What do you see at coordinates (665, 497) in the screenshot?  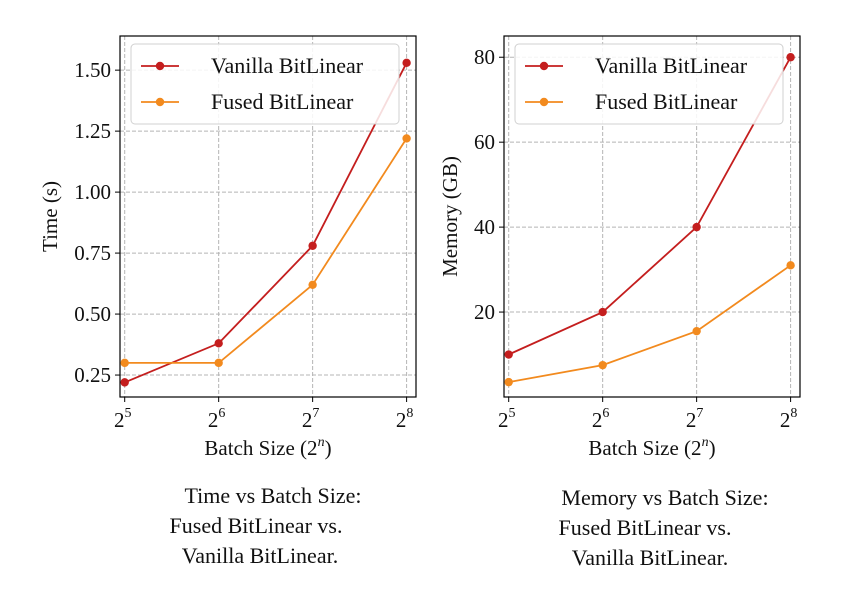 I see `caption-memory-line-1: Memory vs Batch Size:` at bounding box center [665, 497].